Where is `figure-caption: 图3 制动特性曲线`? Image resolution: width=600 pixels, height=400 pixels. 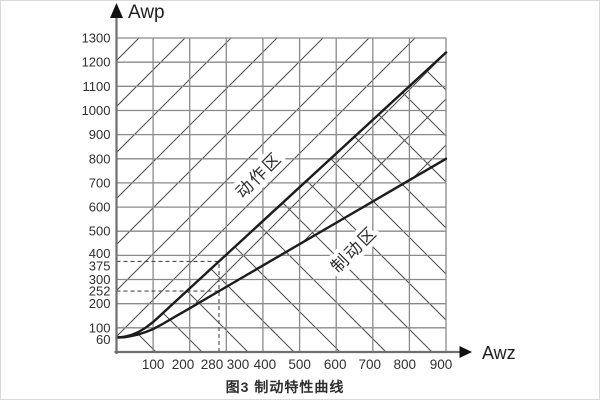 figure-caption: 图3 制动特性曲线 is located at coordinates (285, 387).